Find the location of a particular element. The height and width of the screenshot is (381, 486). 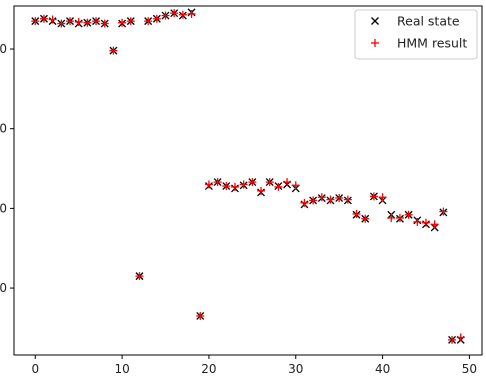

legend: Real state HMM result is located at coordinates (416, 34).